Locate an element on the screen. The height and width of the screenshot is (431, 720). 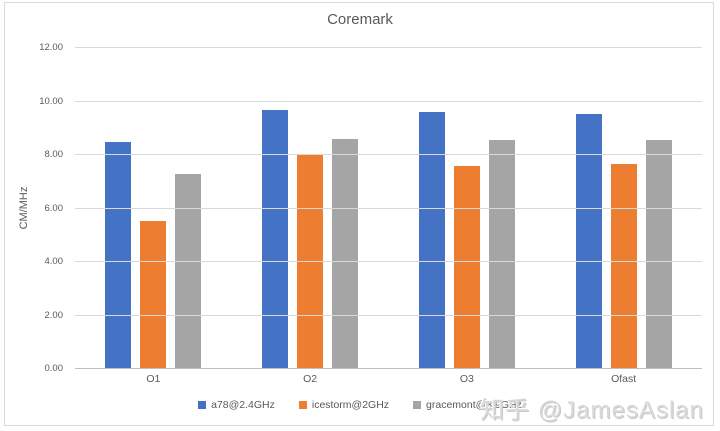
y-tick-label: 4.00 is located at coordinates (54, 261).